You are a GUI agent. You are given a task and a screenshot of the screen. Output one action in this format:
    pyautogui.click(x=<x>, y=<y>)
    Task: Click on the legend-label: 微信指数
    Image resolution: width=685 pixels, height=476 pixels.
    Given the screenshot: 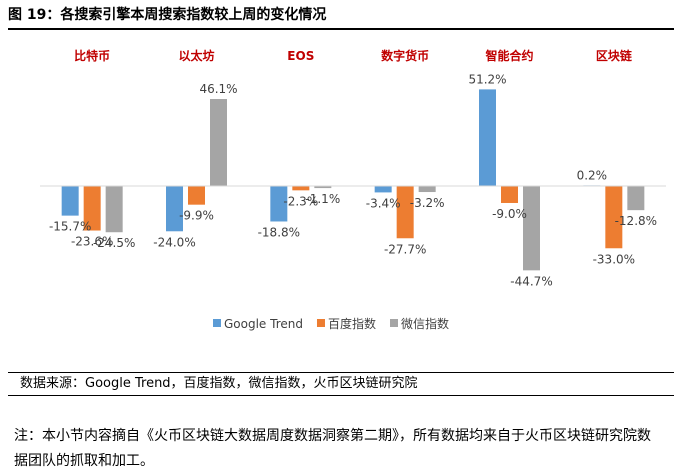 What is the action you would take?
    pyautogui.click(x=425, y=323)
    